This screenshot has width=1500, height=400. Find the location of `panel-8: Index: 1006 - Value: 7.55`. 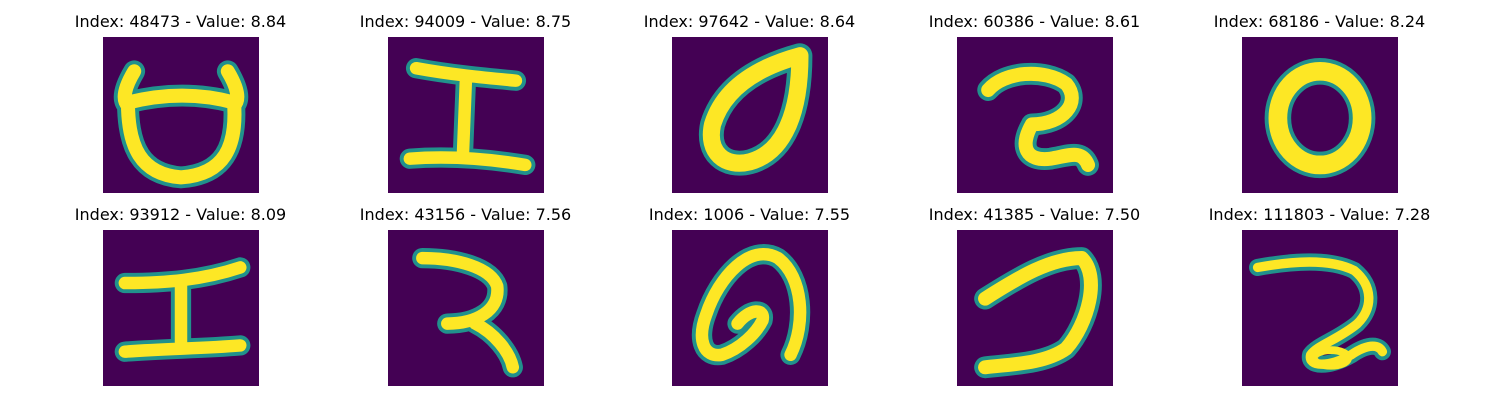

panel-8: Index: 1006 - Value: 7.55 is located at coordinates (749, 300).